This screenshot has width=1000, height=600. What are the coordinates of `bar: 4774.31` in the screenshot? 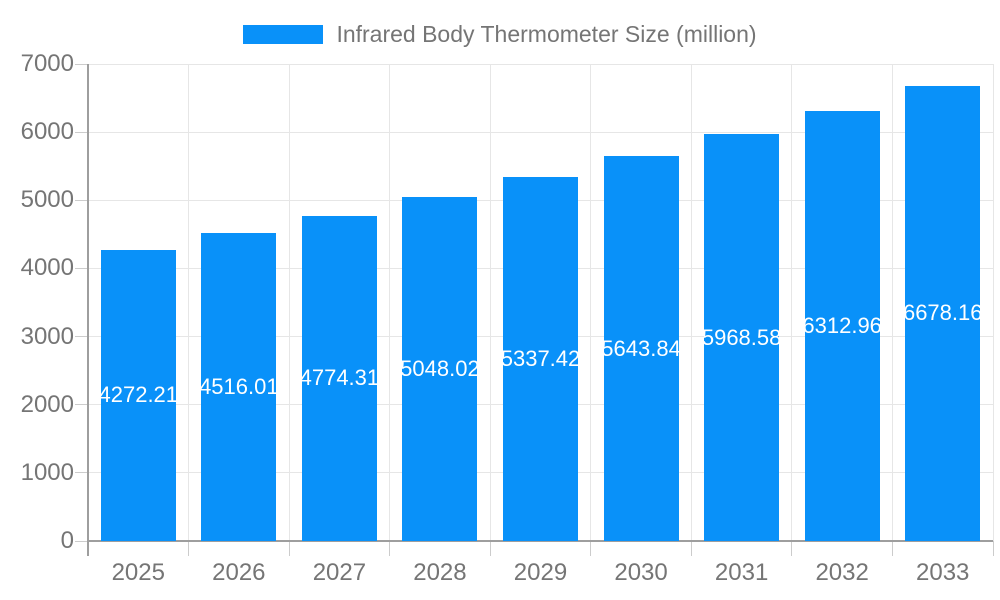 It's located at (339, 378).